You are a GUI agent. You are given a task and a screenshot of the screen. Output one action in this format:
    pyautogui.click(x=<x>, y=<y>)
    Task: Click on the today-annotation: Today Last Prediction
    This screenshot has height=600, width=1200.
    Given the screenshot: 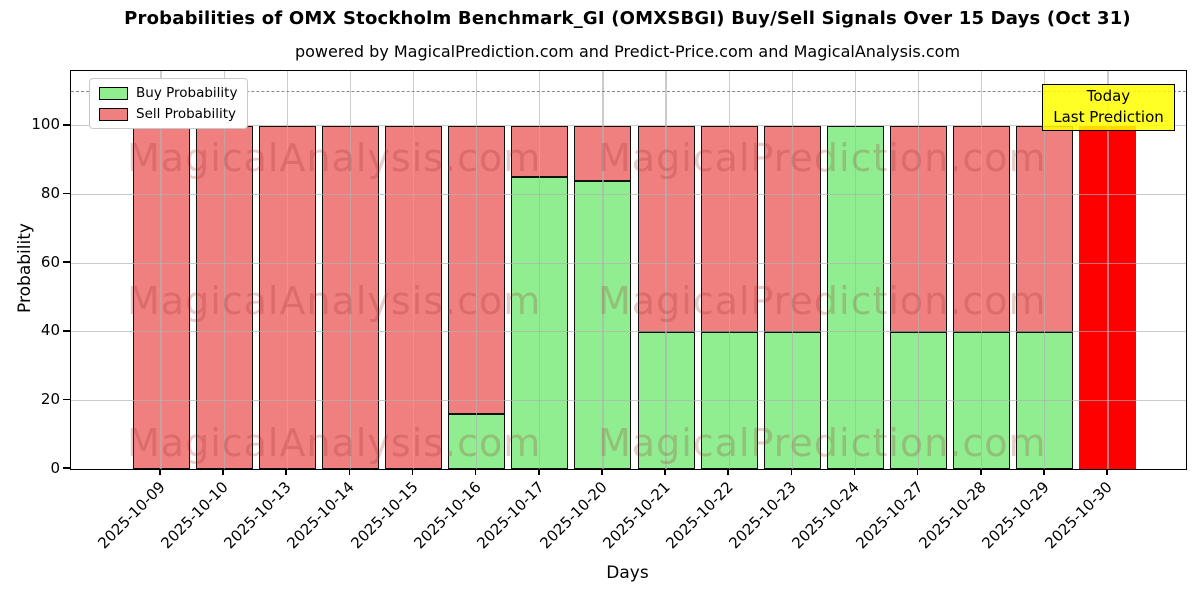 What is the action you would take?
    pyautogui.click(x=1108, y=107)
    